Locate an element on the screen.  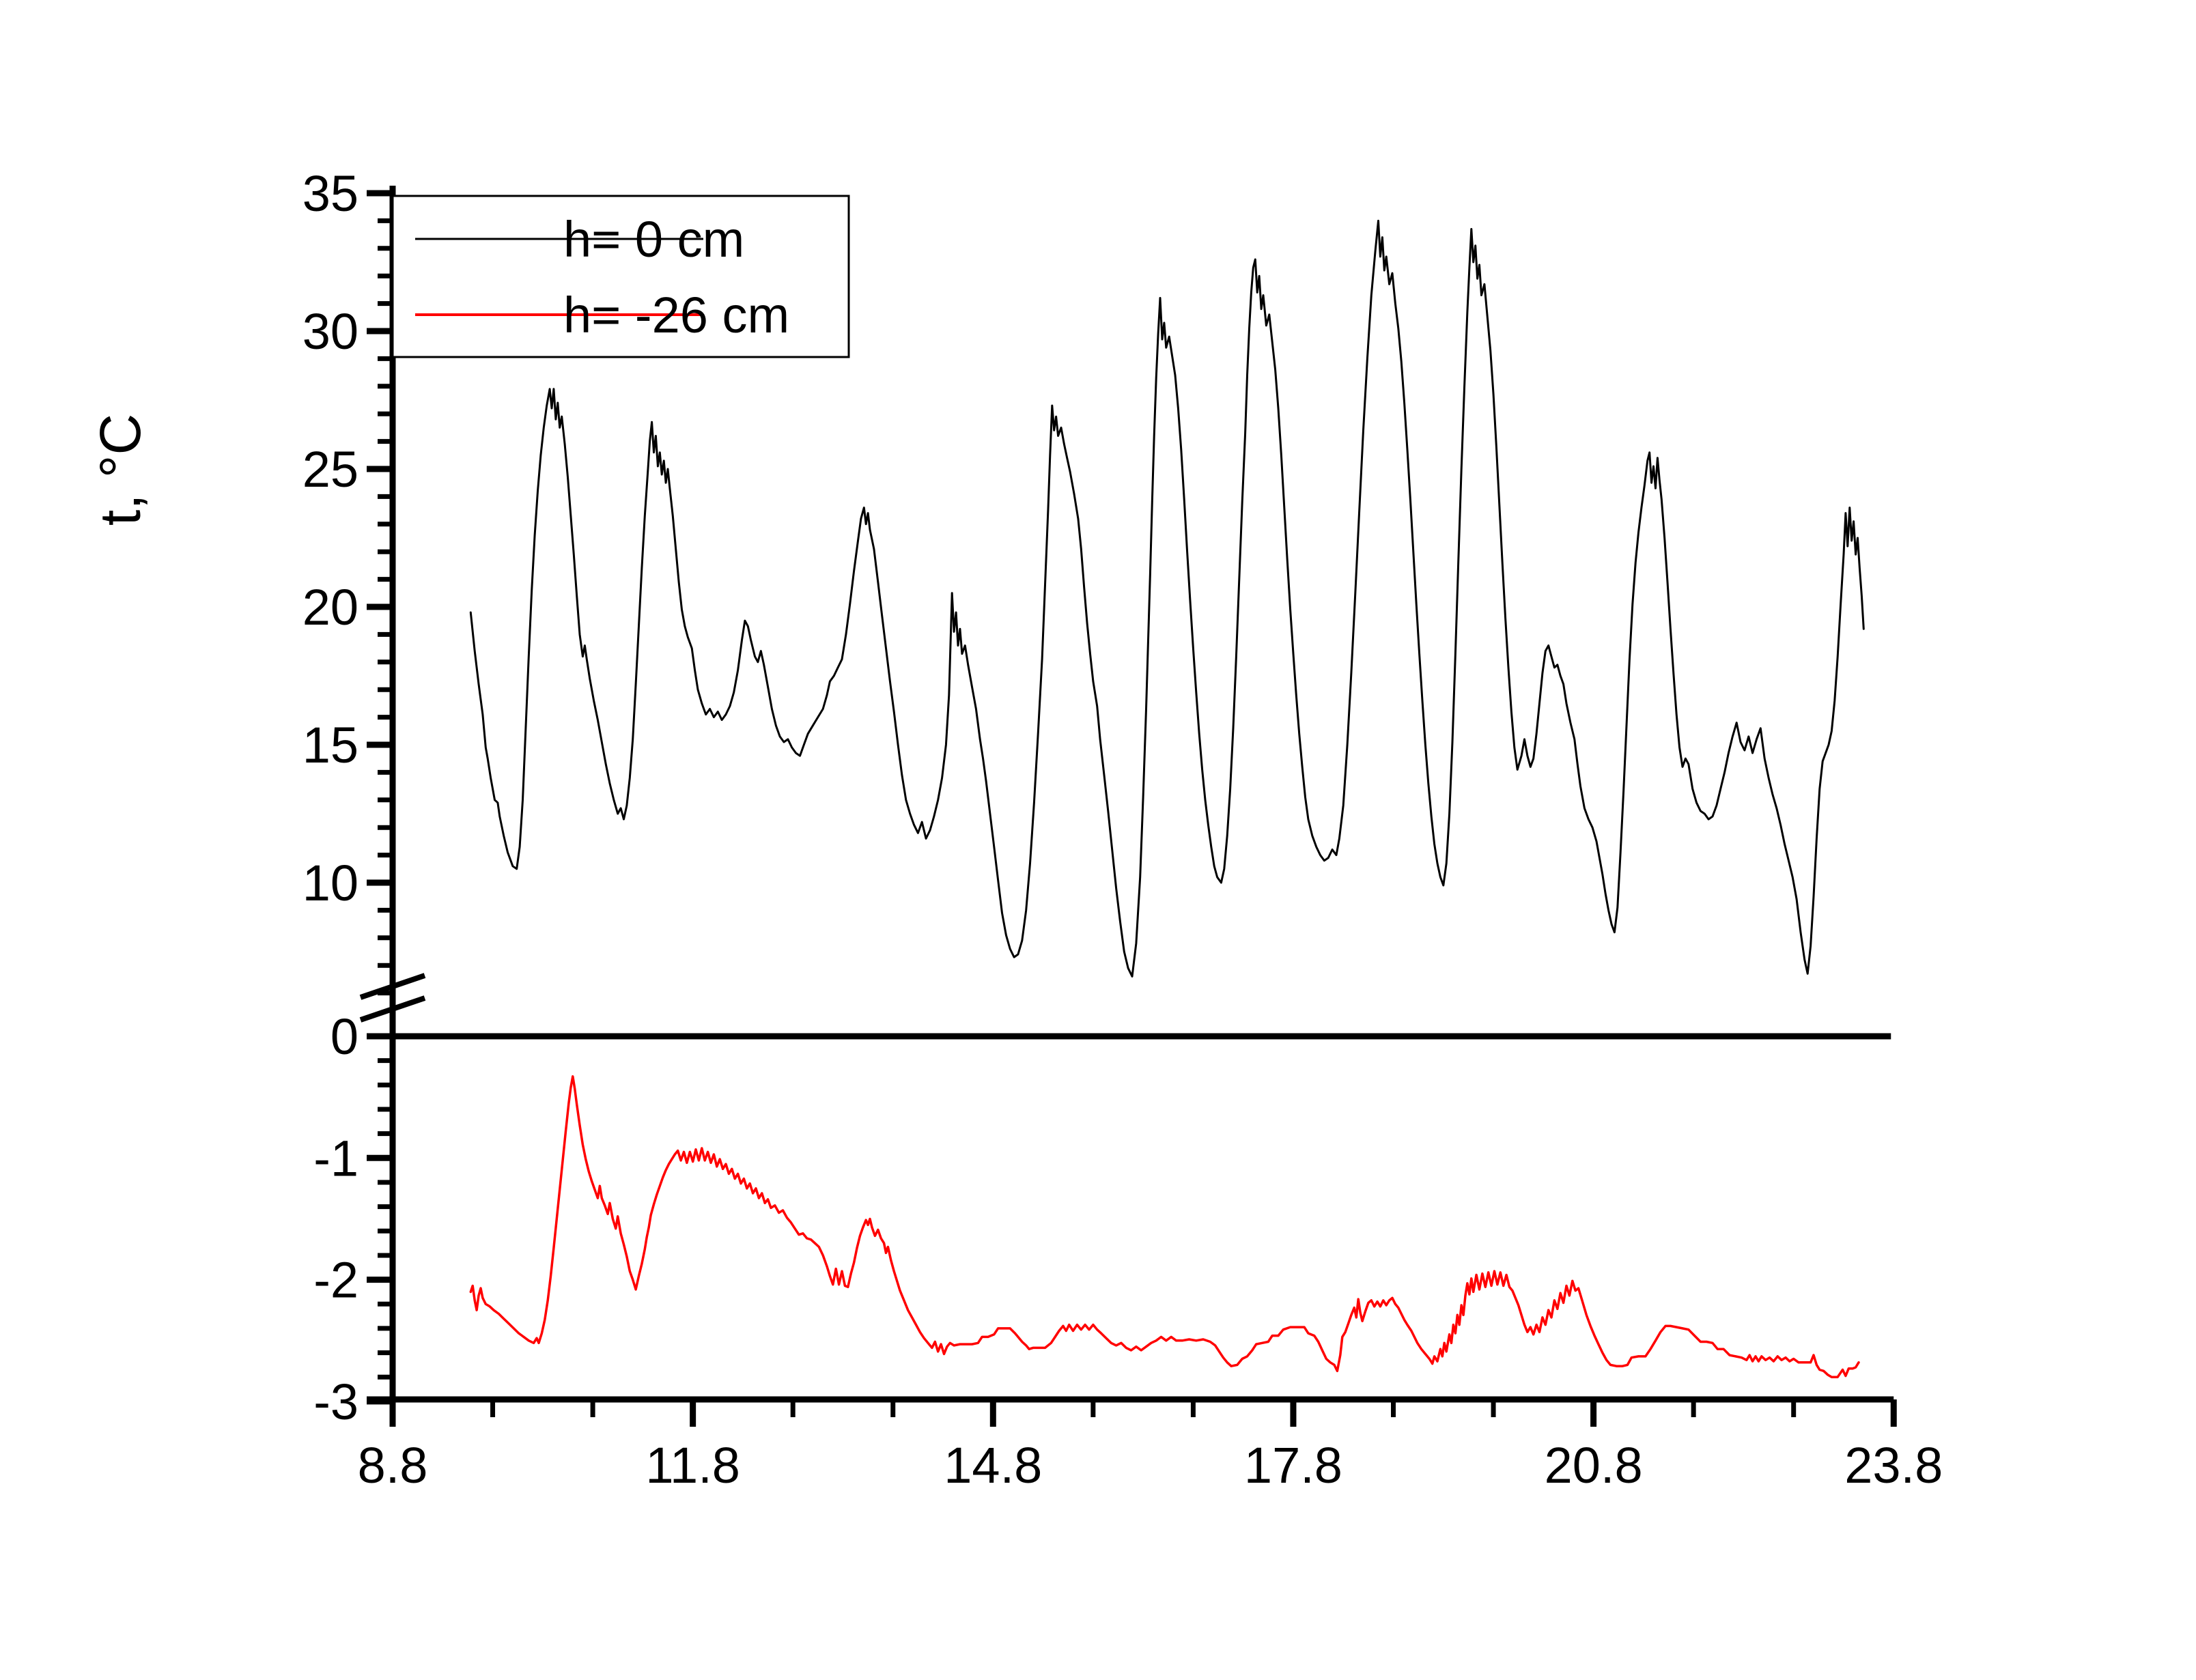
y-upper-tick-label: 20 is located at coordinates (330, 607).